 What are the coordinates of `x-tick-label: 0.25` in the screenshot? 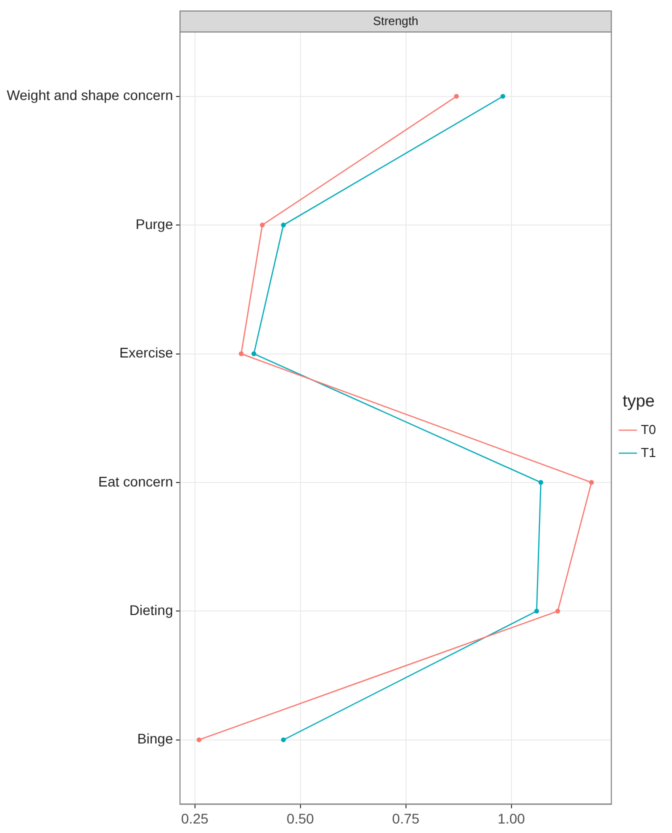 It's located at (195, 818).